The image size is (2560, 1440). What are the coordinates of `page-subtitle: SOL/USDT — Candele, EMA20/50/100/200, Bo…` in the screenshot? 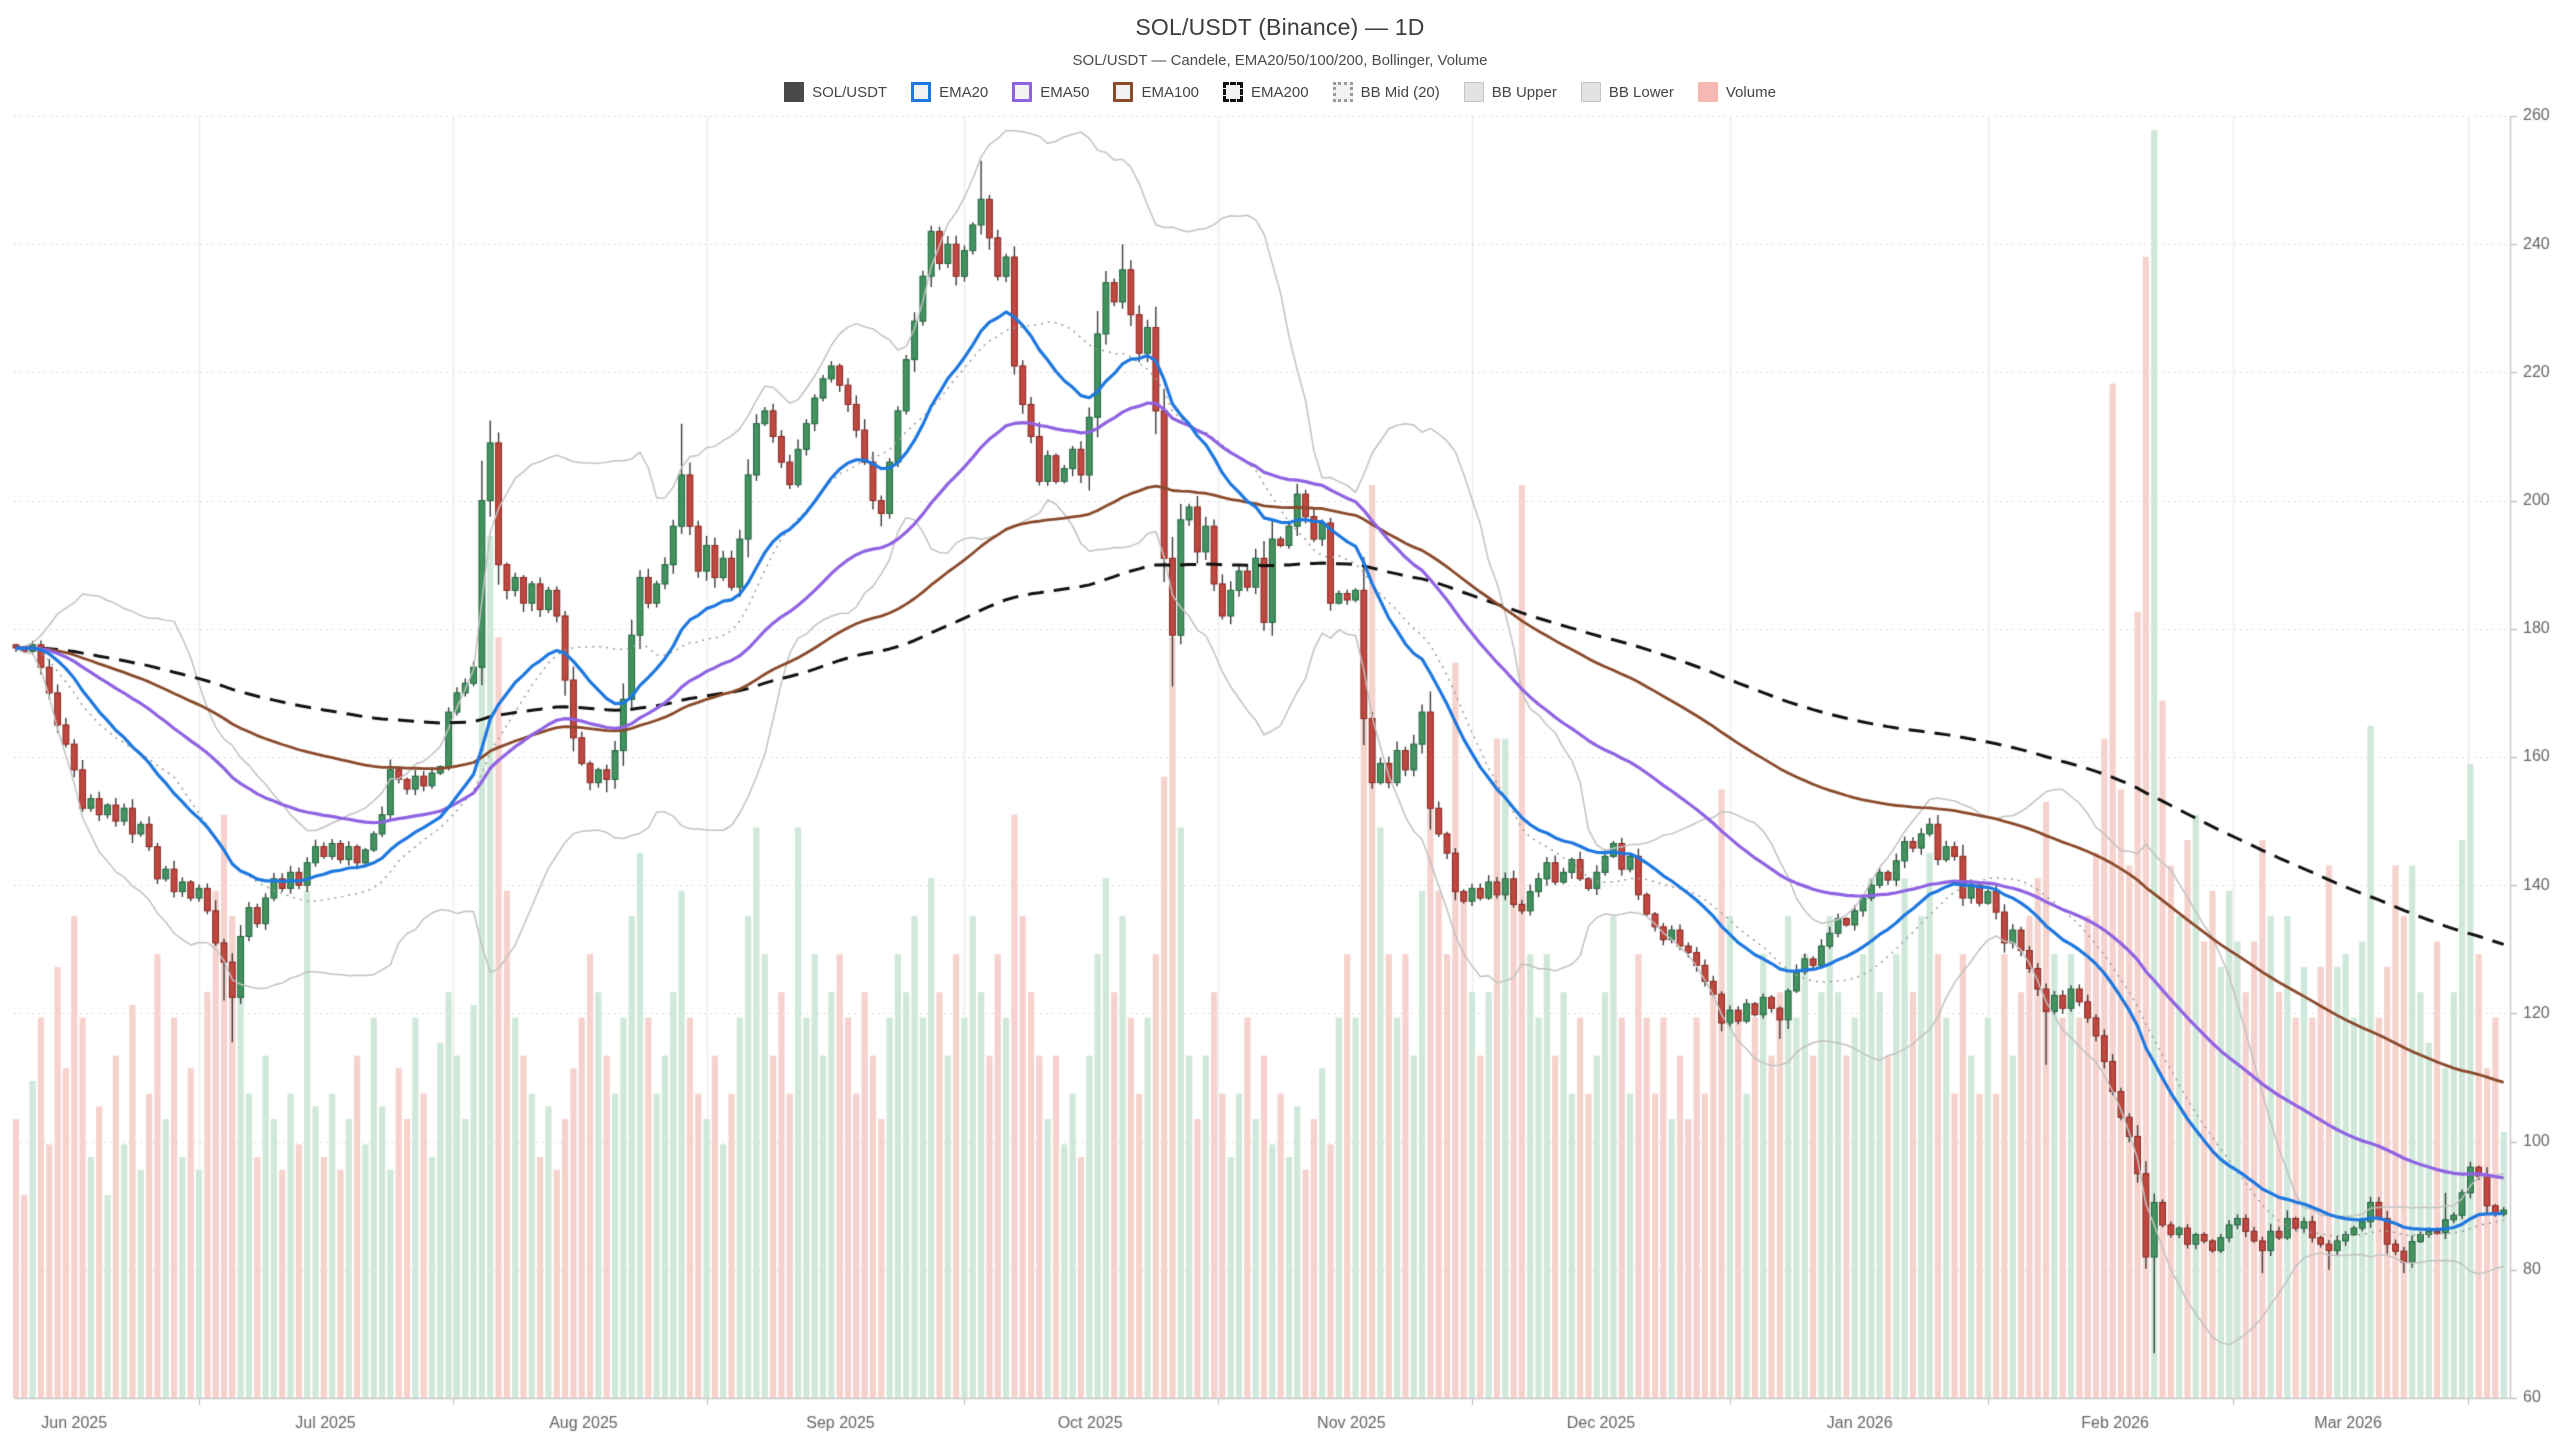 It's located at (1280, 60).